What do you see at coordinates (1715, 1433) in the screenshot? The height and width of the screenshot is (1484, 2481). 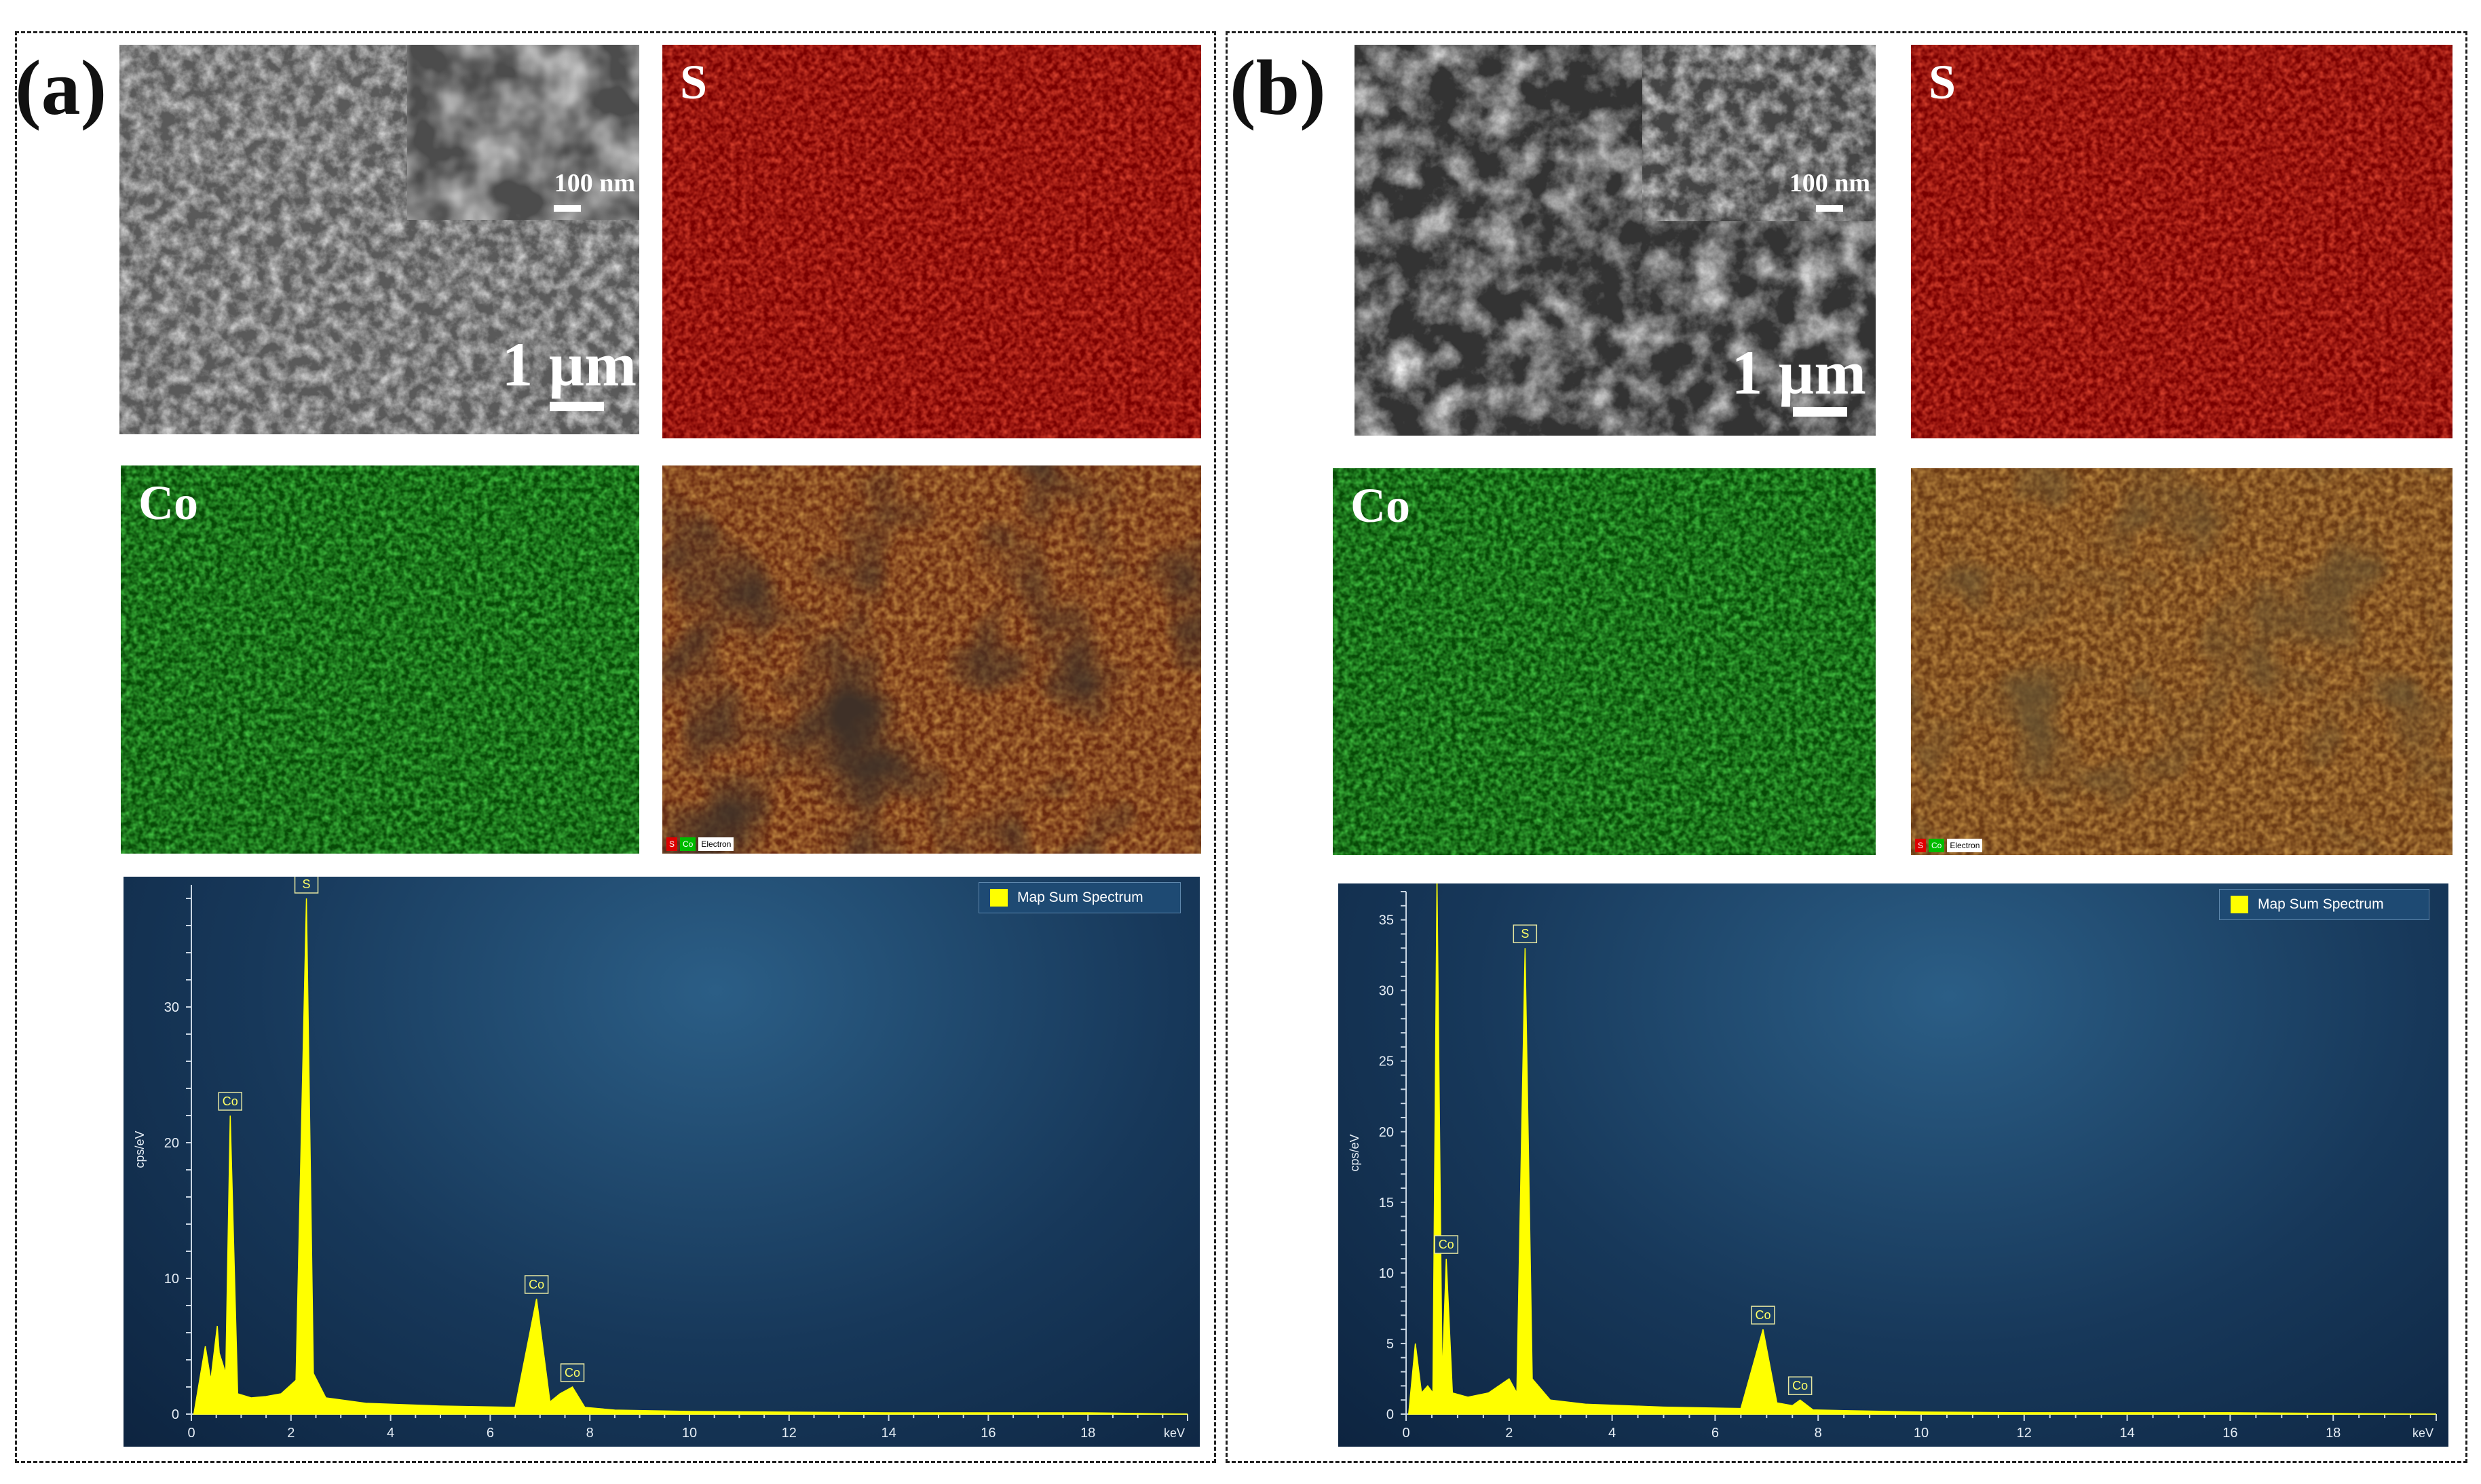 I see `x-tick-label: 6` at bounding box center [1715, 1433].